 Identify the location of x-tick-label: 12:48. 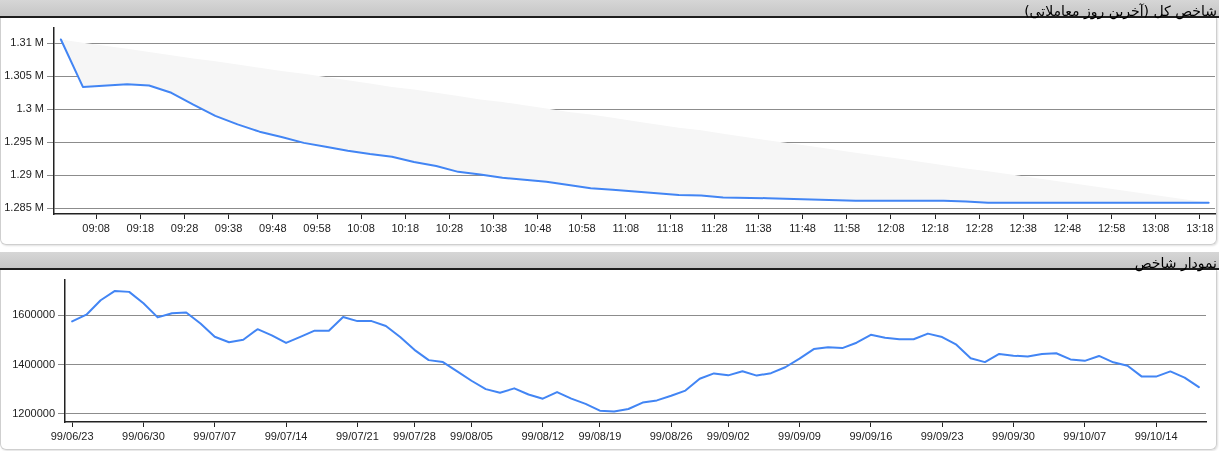
(1067, 227).